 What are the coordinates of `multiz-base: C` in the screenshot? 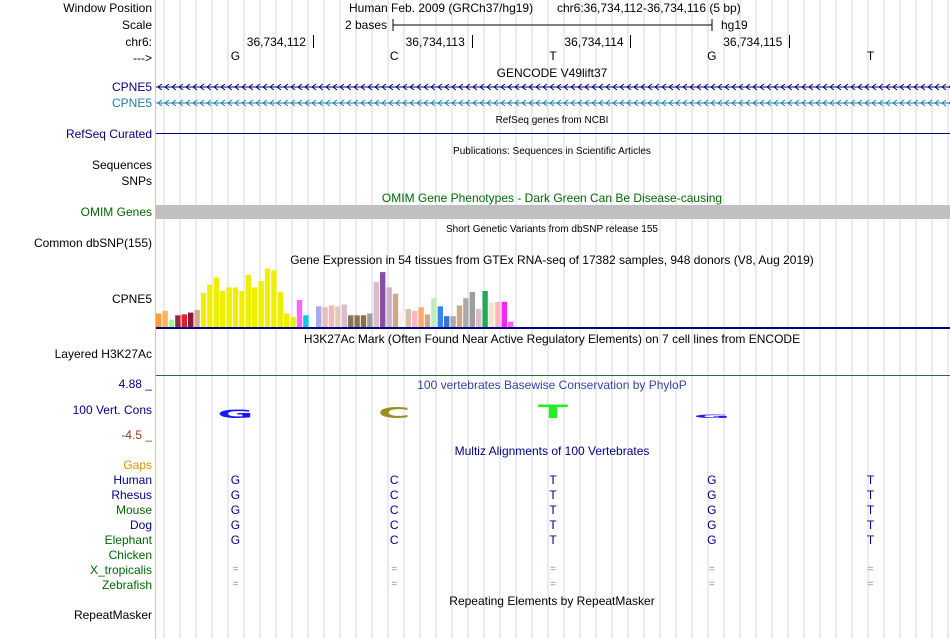 It's located at (394, 510).